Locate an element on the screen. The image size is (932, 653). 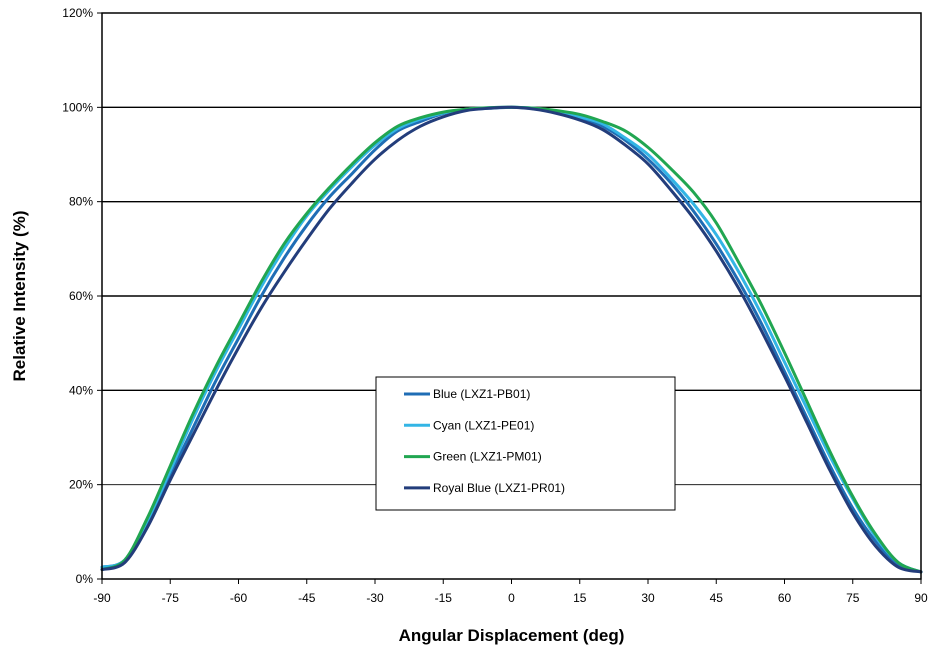
legend-label-green: Green (LXZ1-PM01) is located at coordinates (487, 457).